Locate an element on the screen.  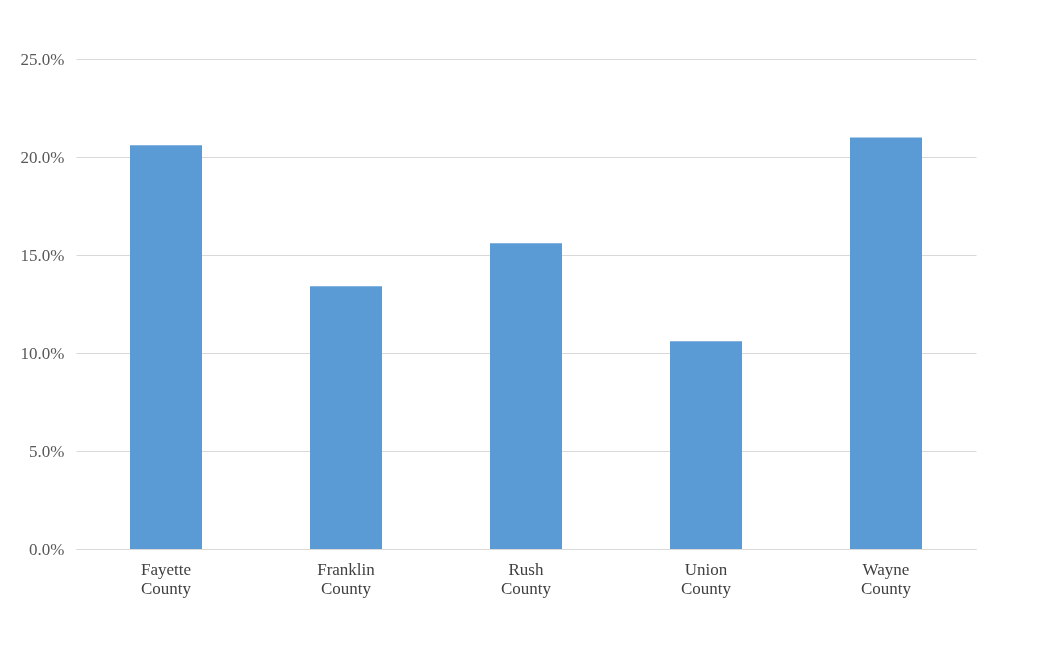
x-tick-label: Fayette County is located at coordinates (166, 578).